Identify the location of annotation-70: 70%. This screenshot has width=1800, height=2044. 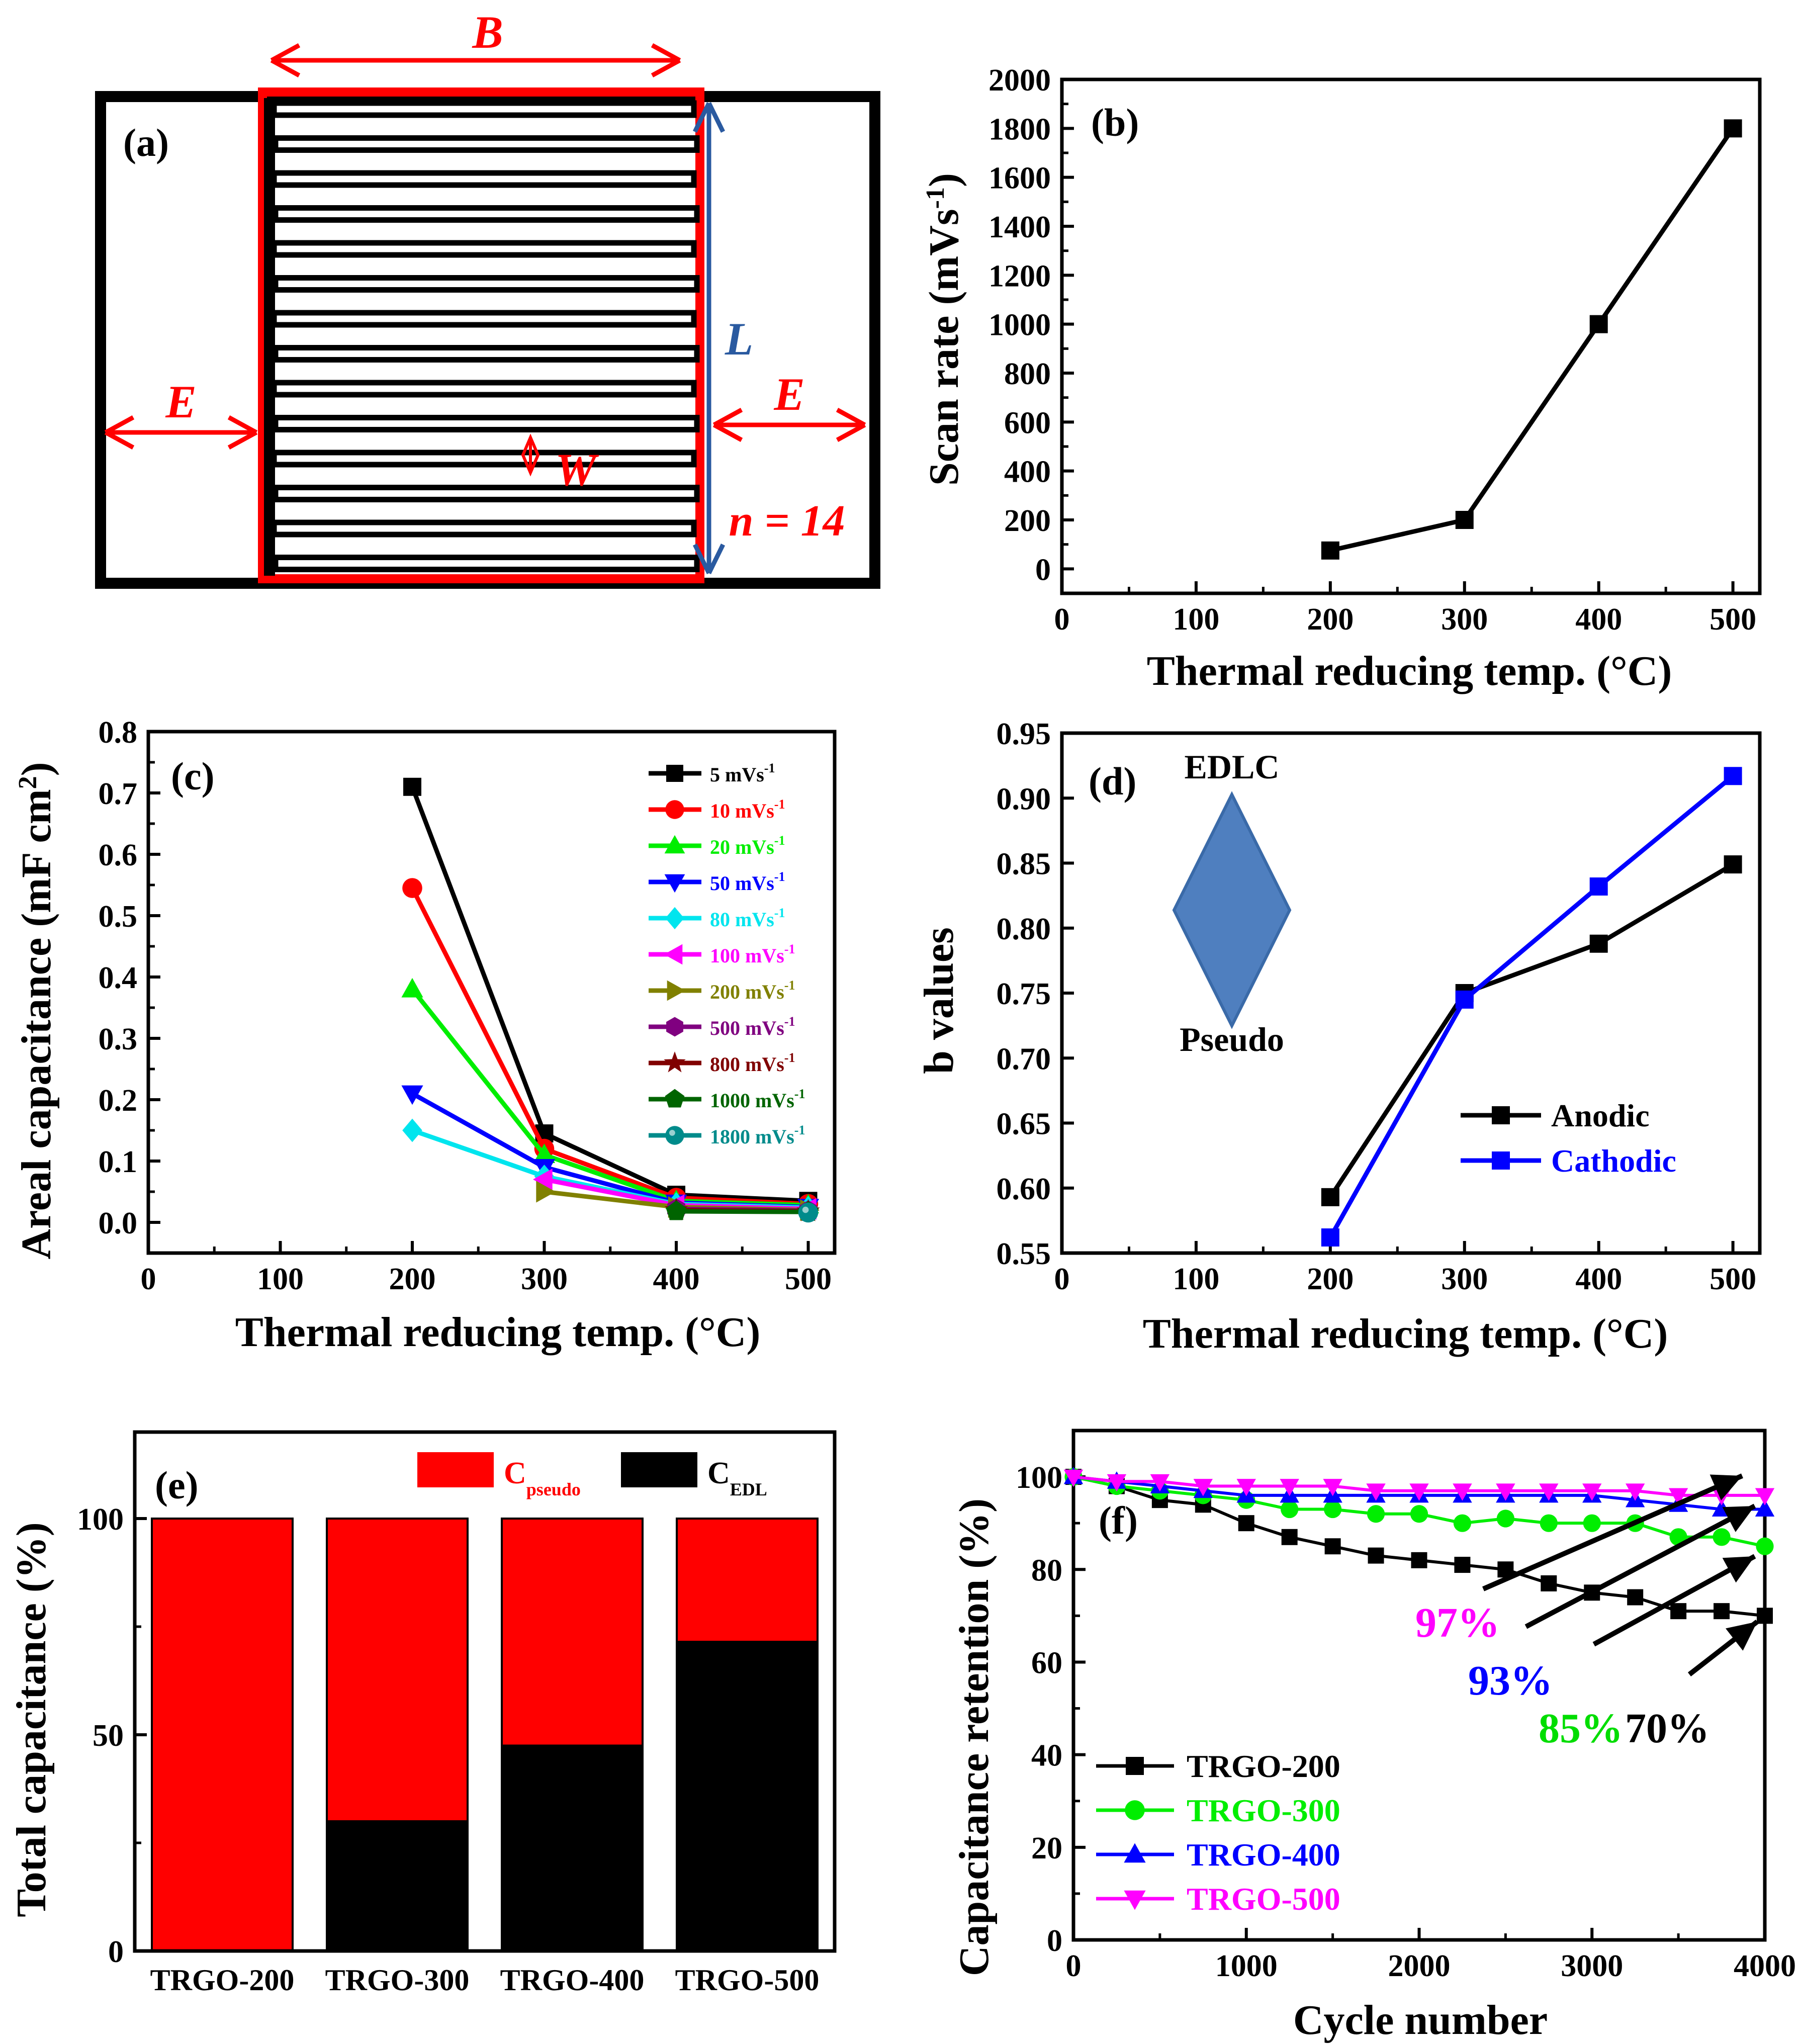
(1667, 1728).